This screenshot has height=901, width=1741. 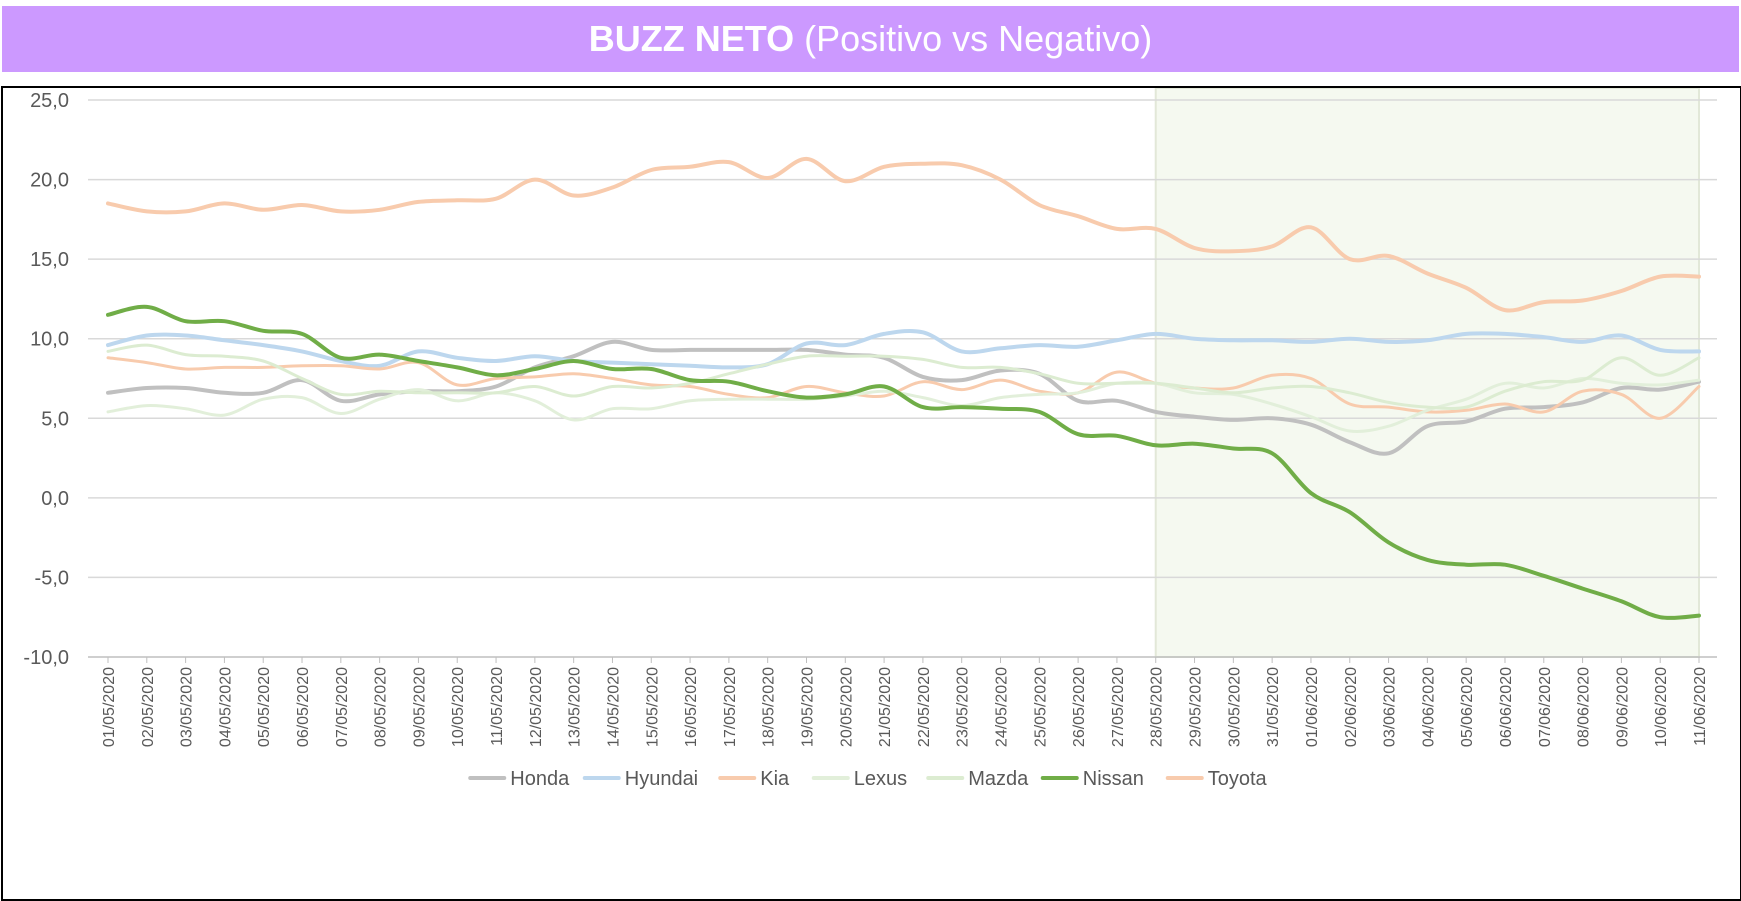 I want to click on legend-label-nissan: Nissan, so click(x=1113, y=779).